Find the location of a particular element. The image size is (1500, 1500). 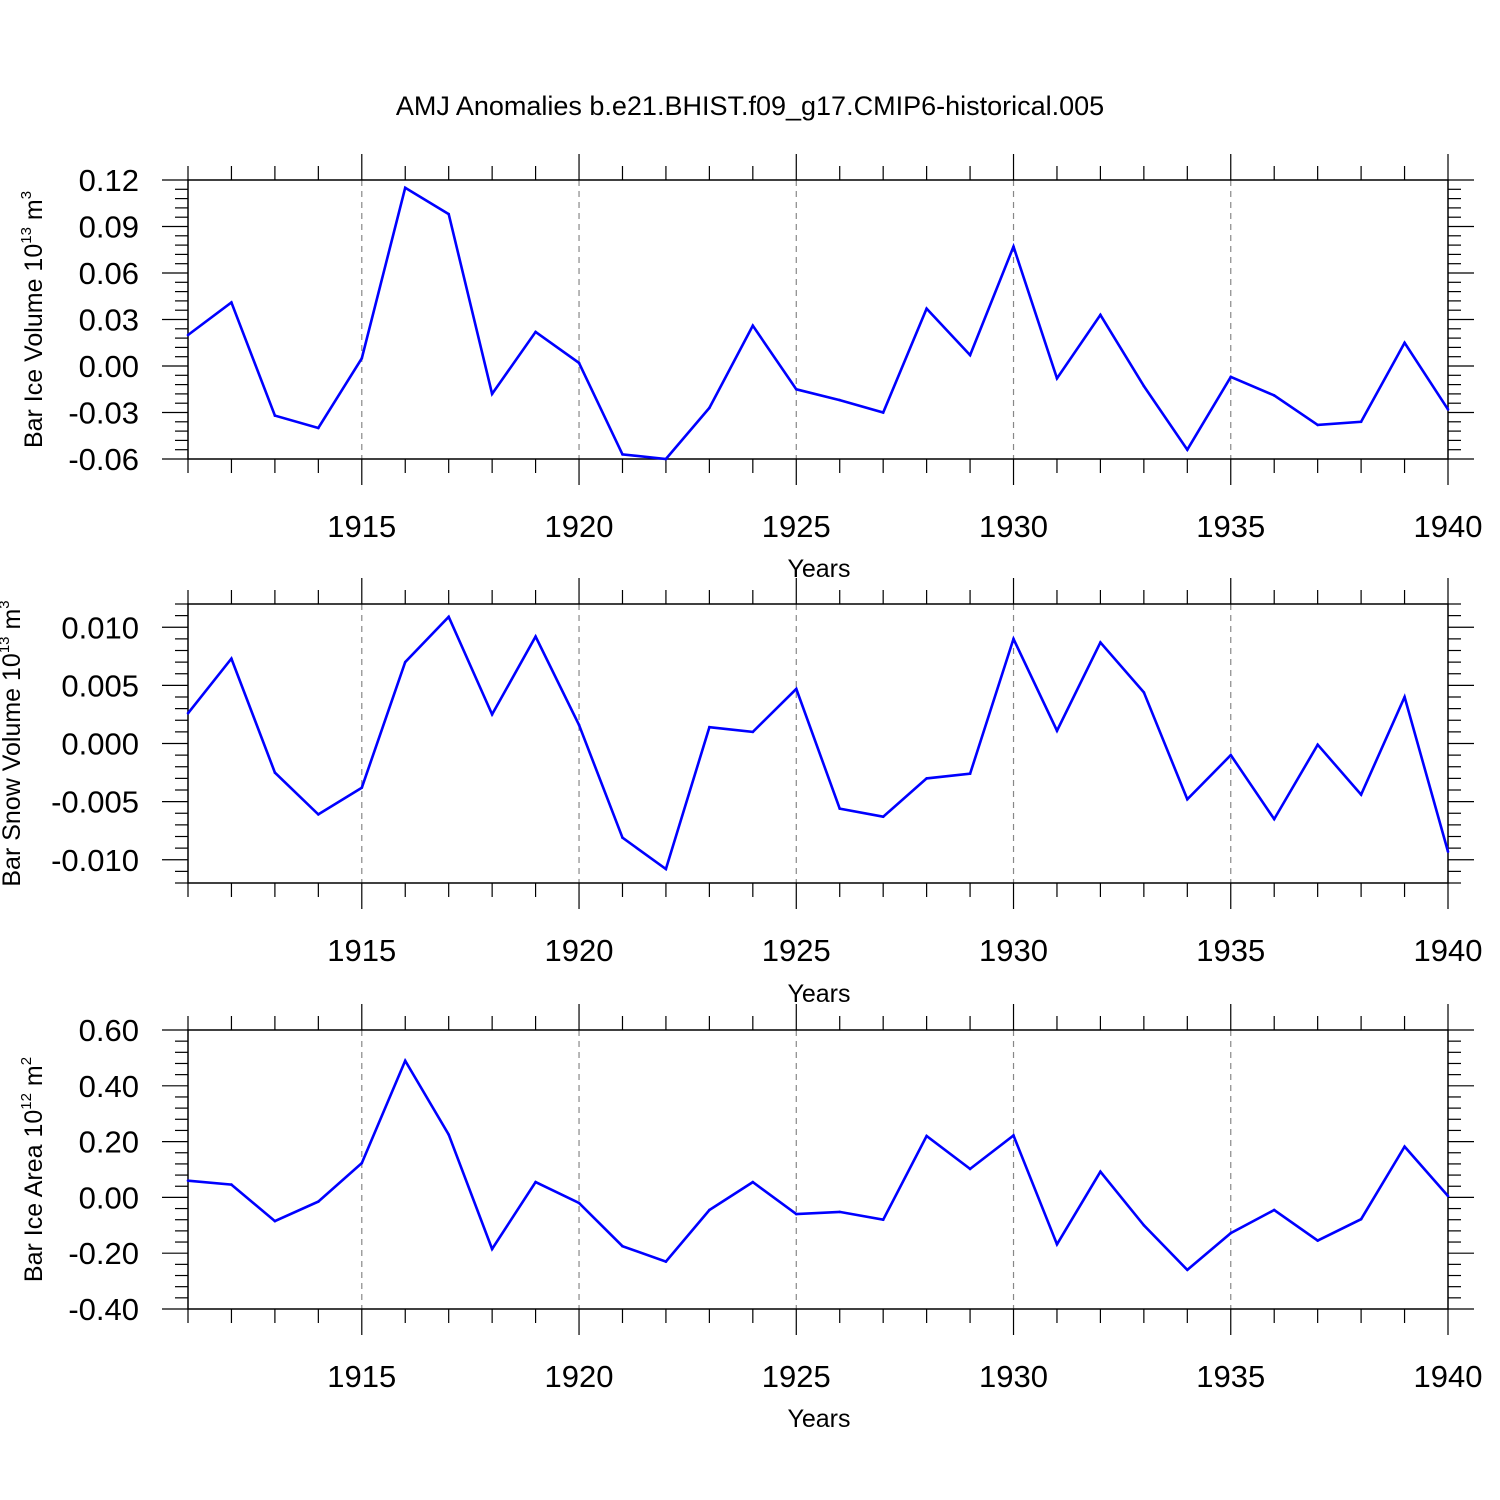

y-tick-labels: -0.40 -0.20 0.00 0.20 0.40 0.60 is located at coordinates (103, 1170).